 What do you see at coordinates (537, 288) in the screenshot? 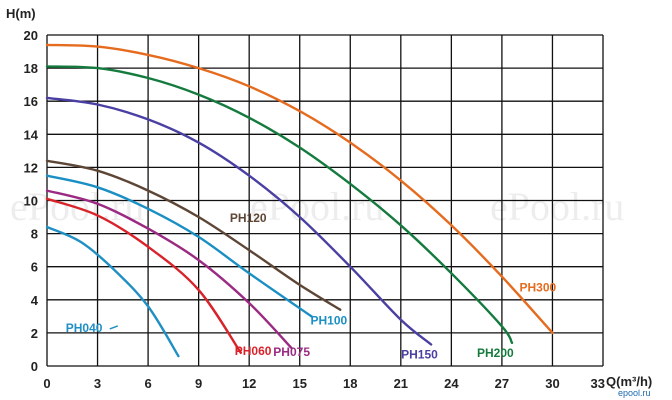
I see `series-label-ph300: PH300` at bounding box center [537, 288].